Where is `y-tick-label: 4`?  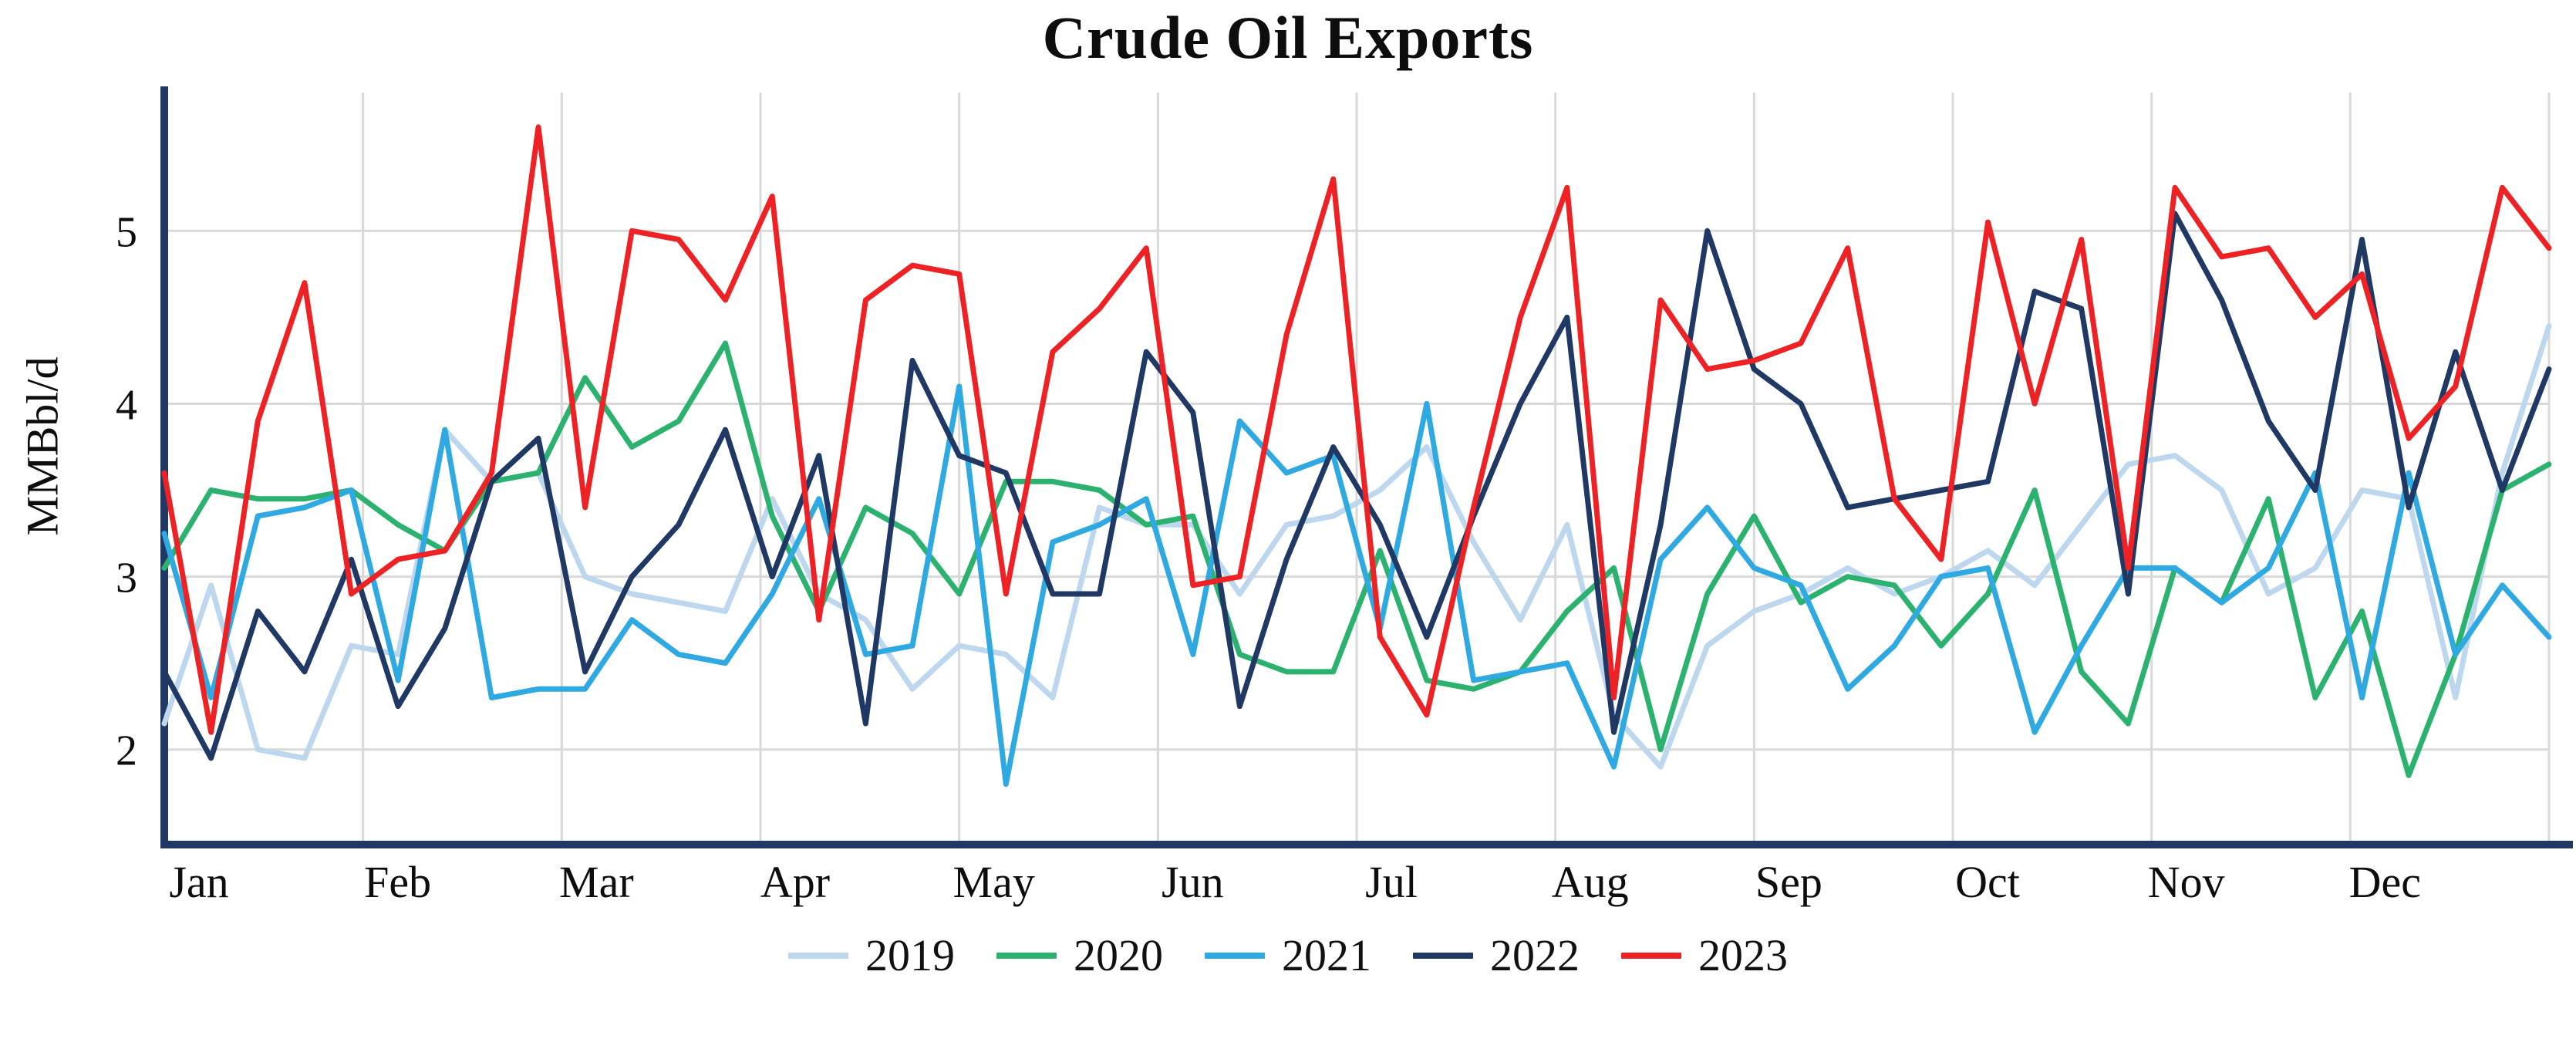
y-tick-label: 4 is located at coordinates (126, 405).